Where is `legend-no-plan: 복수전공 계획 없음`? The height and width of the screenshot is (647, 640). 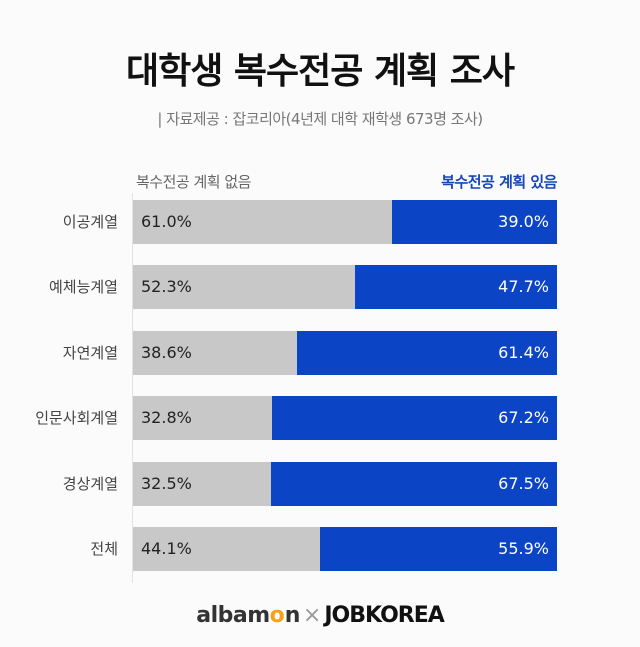
legend-no-plan: 복수전공 계획 없음 is located at coordinates (193, 182).